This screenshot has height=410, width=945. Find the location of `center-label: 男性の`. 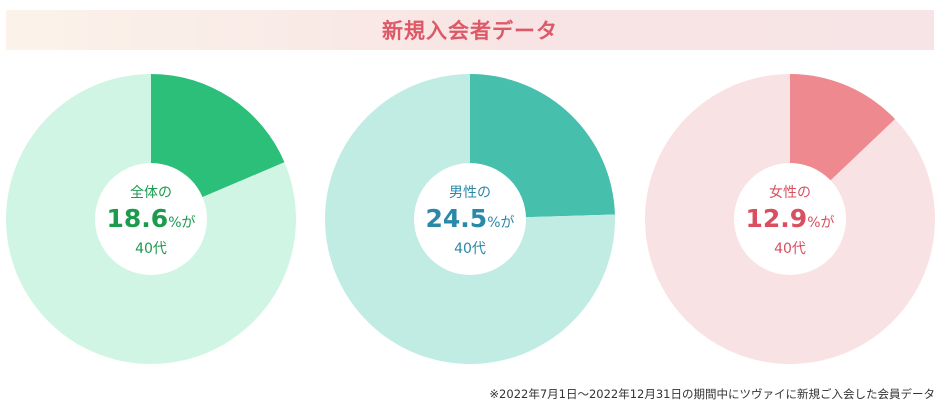

center-label: 男性の is located at coordinates (470, 193).